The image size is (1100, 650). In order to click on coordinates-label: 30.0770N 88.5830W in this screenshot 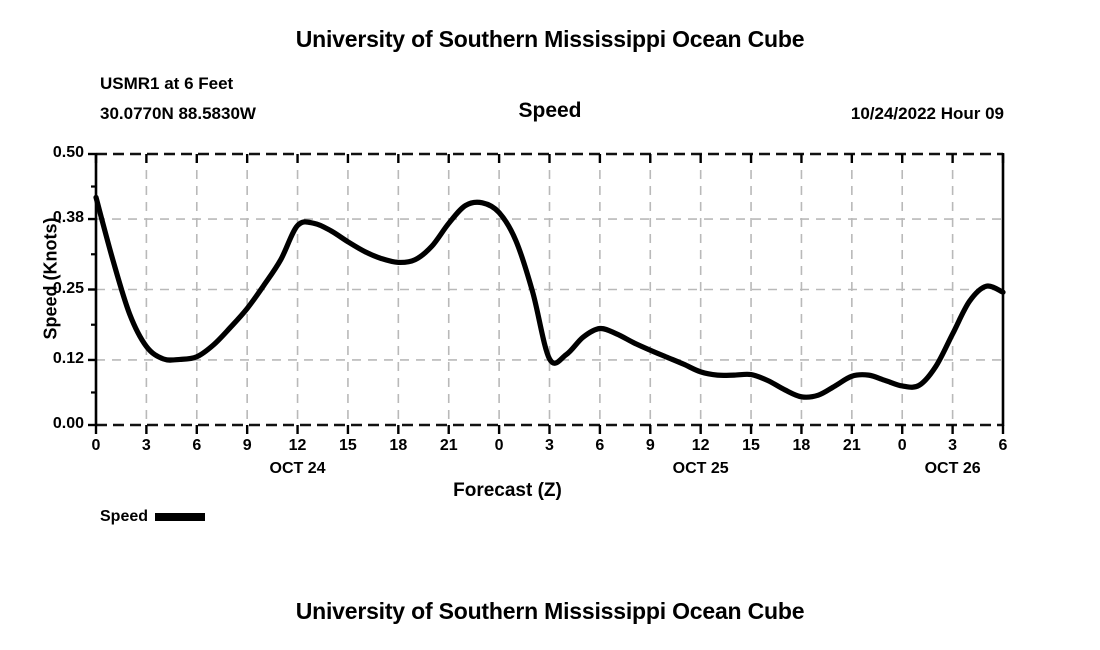, I will do `click(178, 113)`.